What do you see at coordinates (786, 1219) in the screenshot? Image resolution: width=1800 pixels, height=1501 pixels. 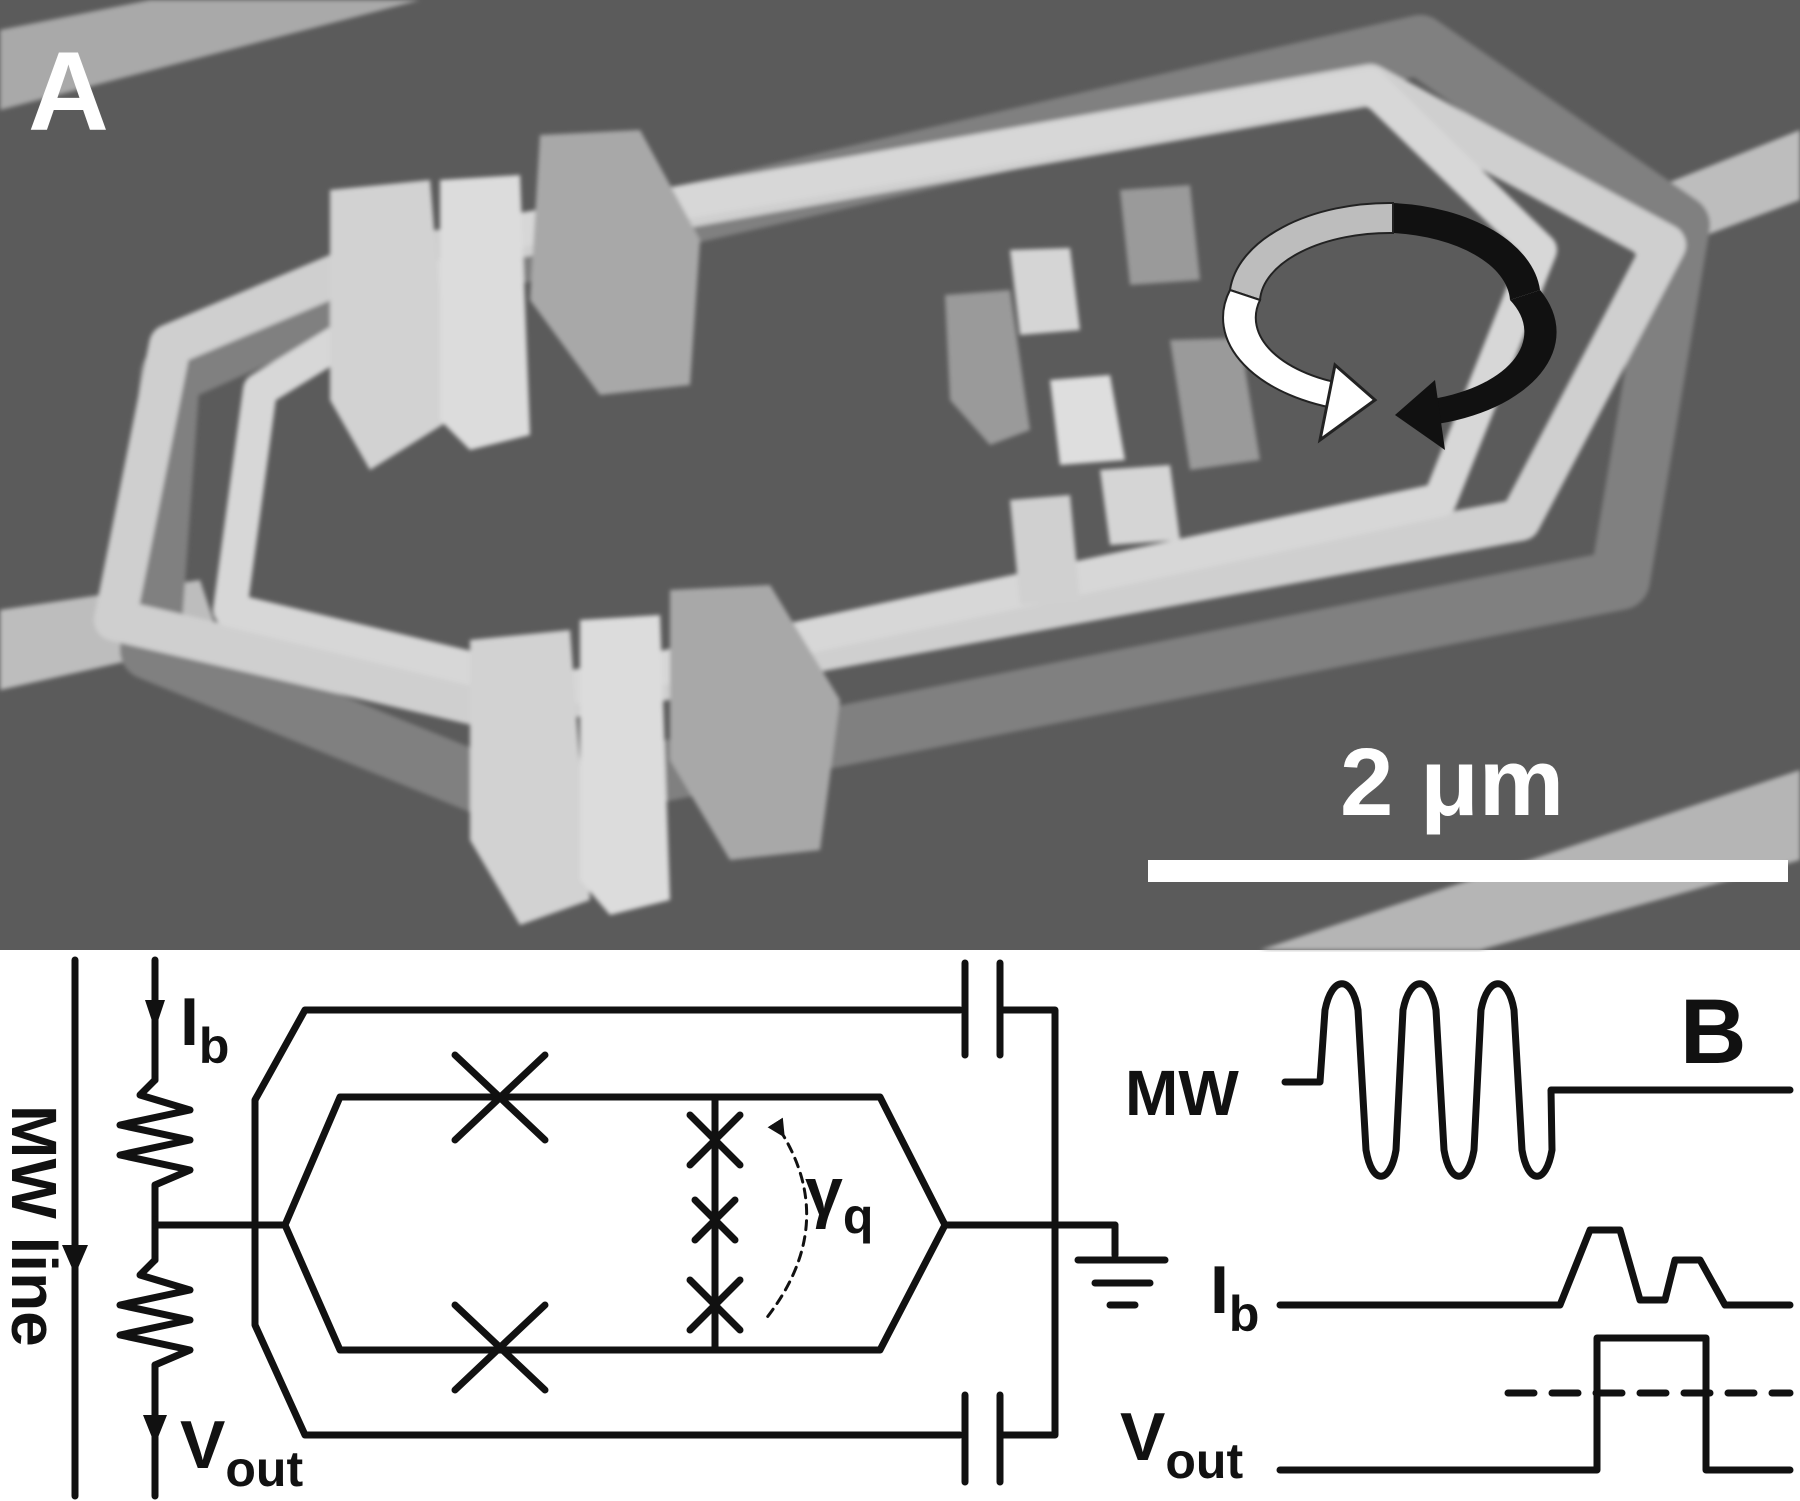 I see `phase-arc` at bounding box center [786, 1219].